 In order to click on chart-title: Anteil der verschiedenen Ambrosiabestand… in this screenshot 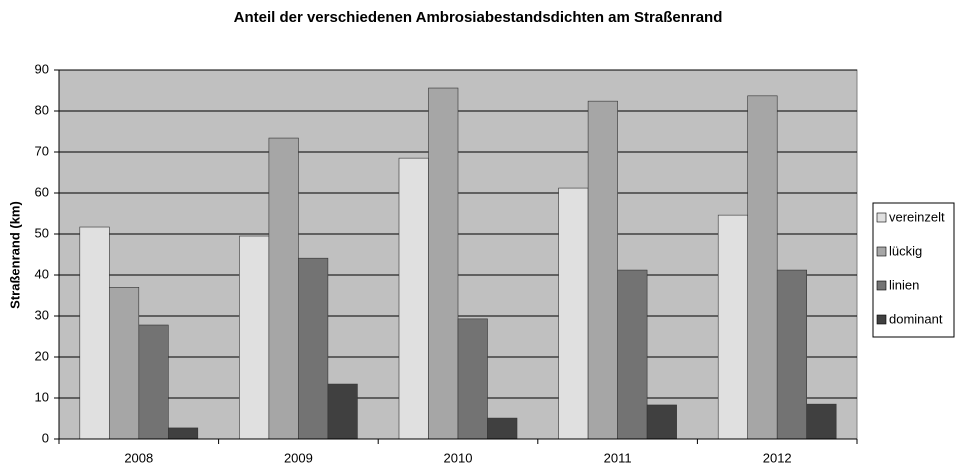, I will do `click(478, 17)`.